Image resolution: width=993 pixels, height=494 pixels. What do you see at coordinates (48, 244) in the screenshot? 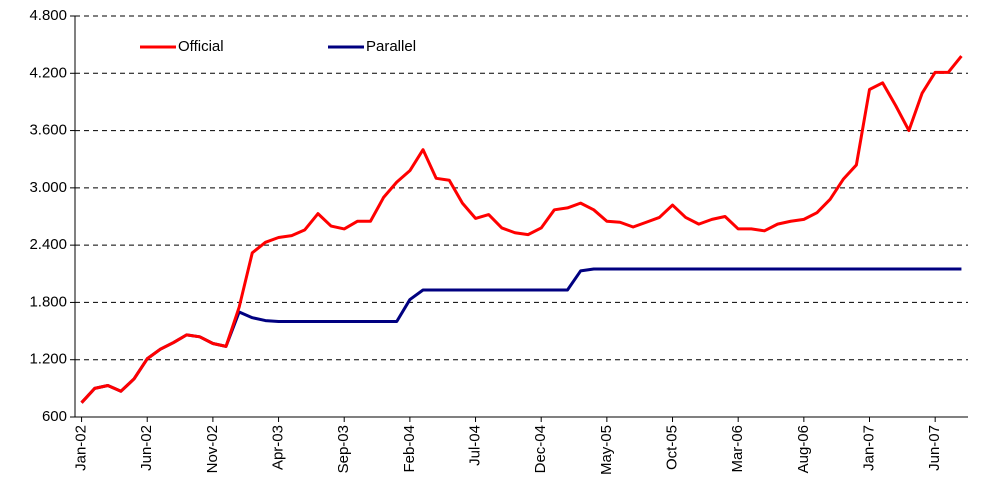
I see `y-tick-label: 2.400` at bounding box center [48, 244].